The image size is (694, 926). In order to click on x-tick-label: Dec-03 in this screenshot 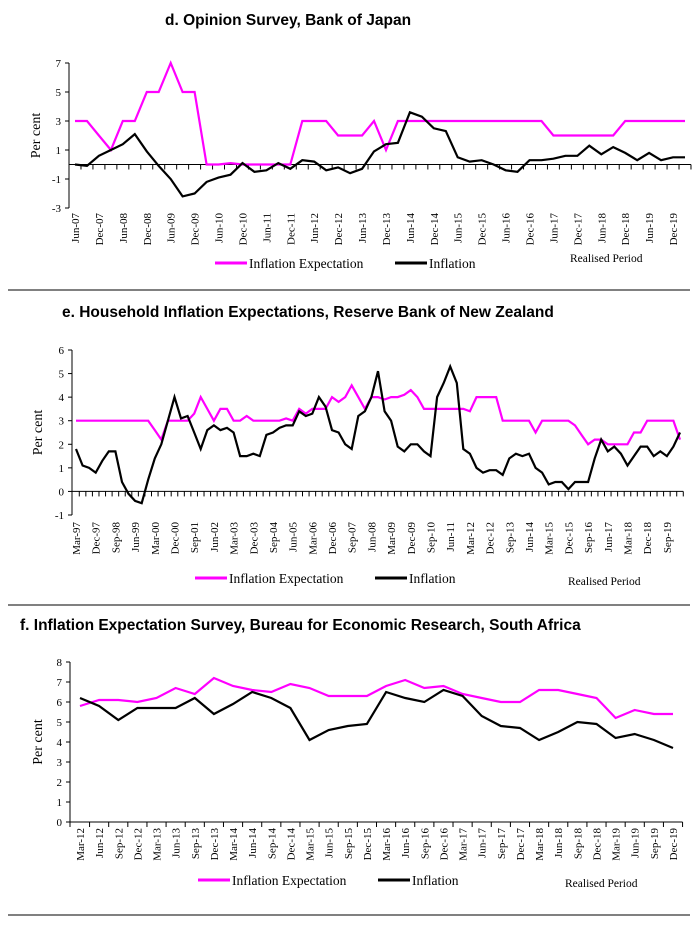, I will do `click(254, 538)`.